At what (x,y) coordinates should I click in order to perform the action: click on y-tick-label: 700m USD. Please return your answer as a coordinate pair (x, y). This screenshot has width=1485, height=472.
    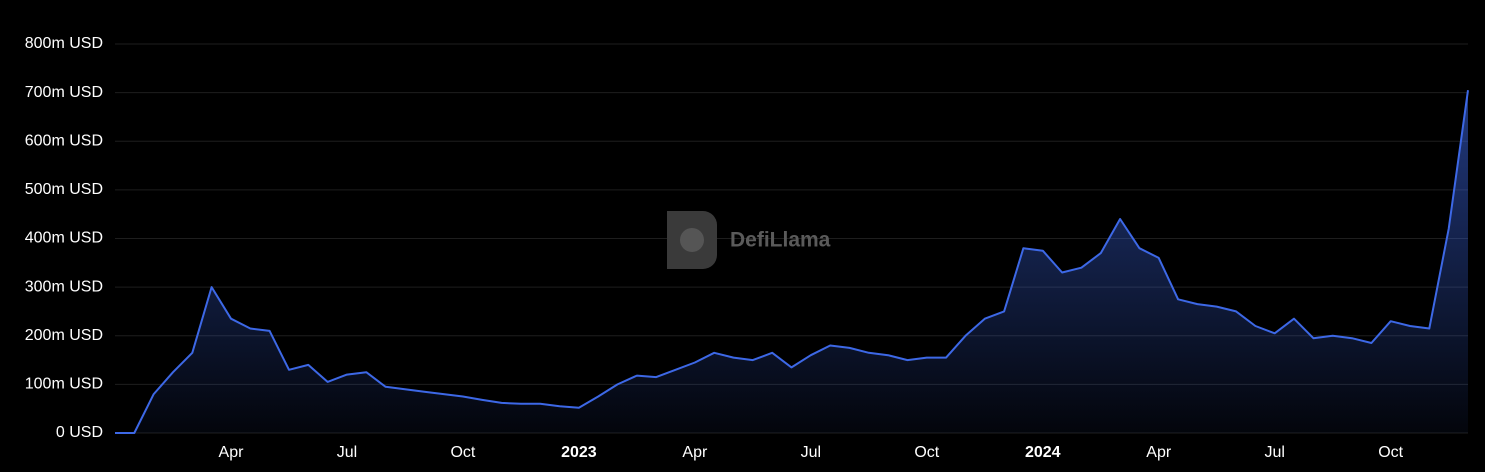
    Looking at the image, I should click on (64, 92).